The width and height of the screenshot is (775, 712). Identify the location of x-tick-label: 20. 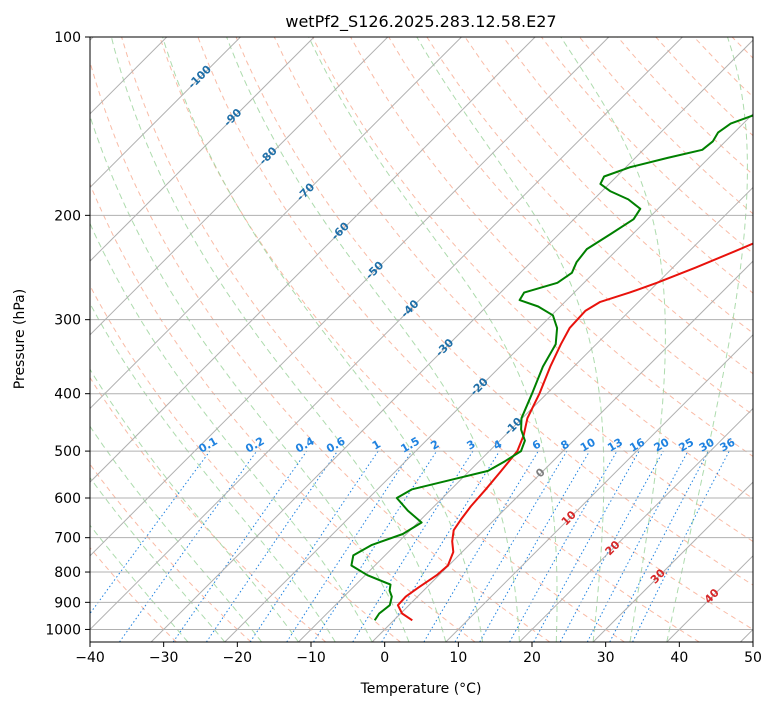
(532, 658).